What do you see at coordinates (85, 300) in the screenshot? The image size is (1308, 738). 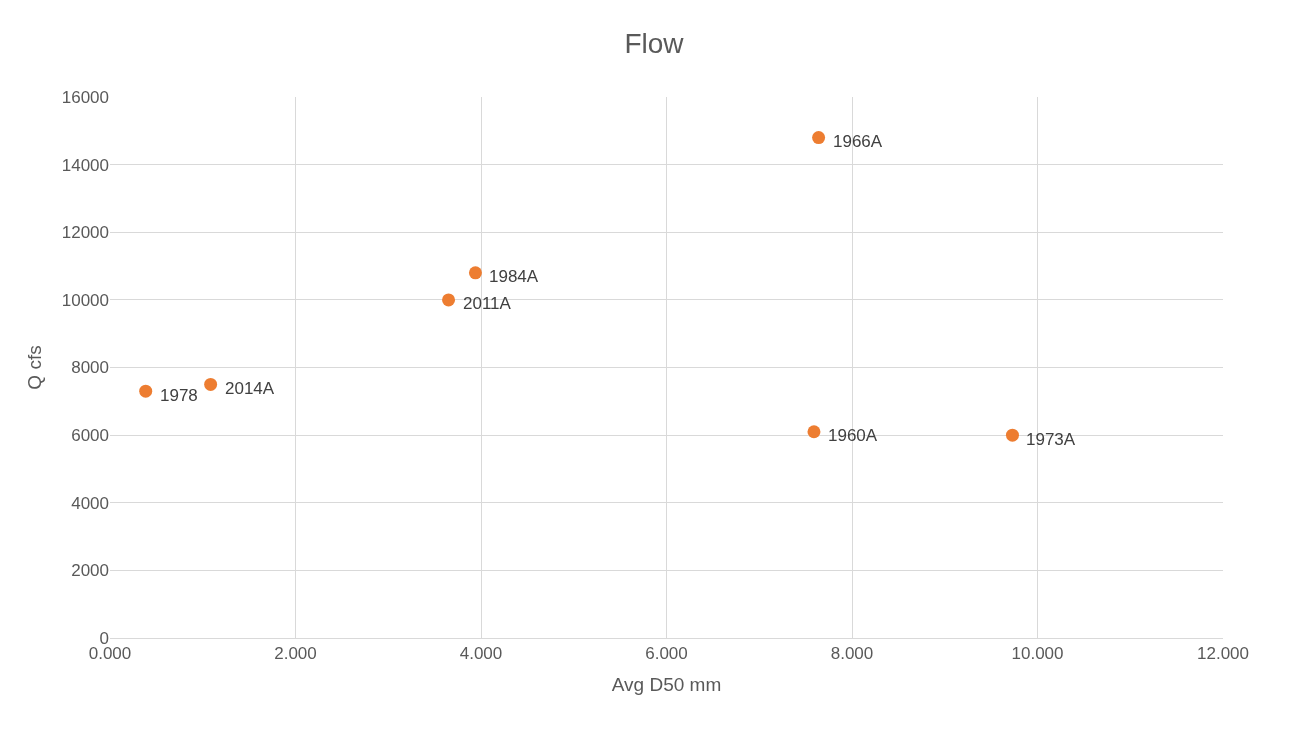 I see `y-tick-label: 10000` at bounding box center [85, 300].